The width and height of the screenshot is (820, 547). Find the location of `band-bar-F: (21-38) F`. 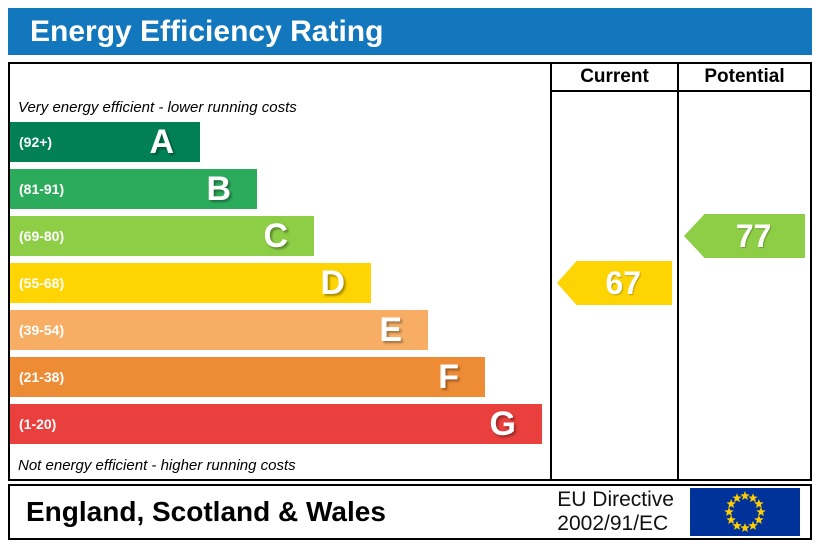

band-bar-F: (21-38) F is located at coordinates (247, 377).